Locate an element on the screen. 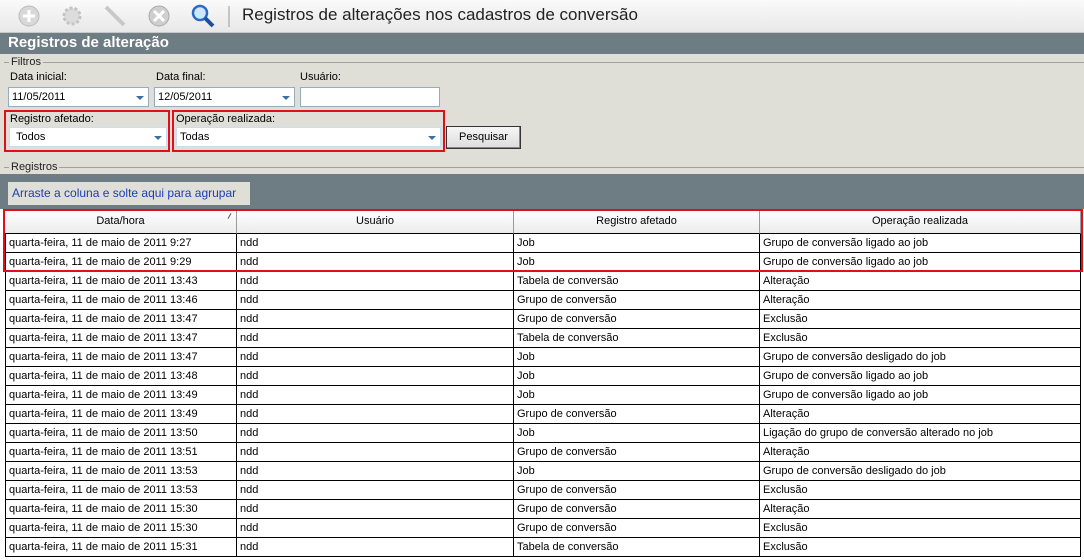 Image resolution: width=1084 pixels, height=560 pixels. table-cell: quarta-feira, 11 de maio de 2011 13:46 is located at coordinates (121, 300).